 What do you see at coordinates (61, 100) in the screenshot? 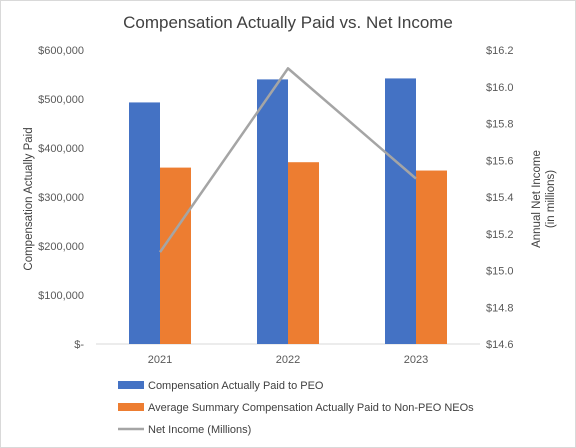
I see `y-tick-label: $500,000` at bounding box center [61, 100].